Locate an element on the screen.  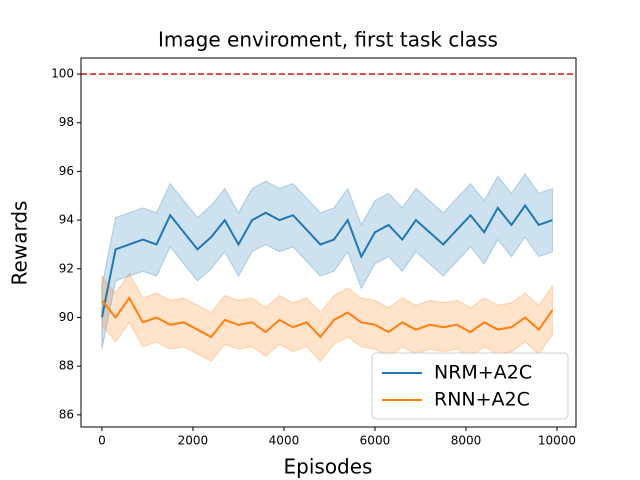
y-tick-label: 88 is located at coordinates (66, 366).